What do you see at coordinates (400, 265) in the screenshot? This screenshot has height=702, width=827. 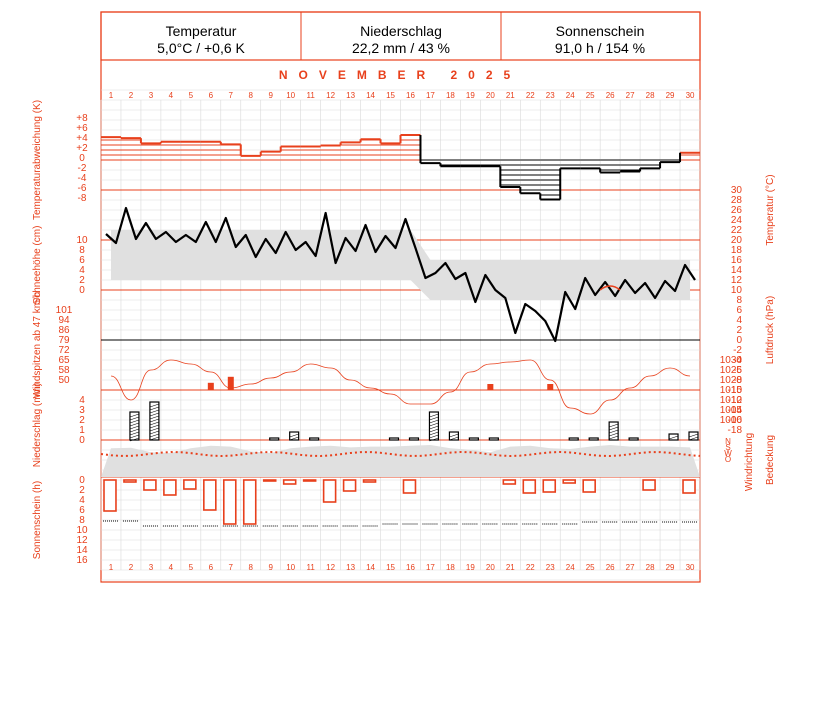 I see `temperature-normal-band` at bounding box center [400, 265].